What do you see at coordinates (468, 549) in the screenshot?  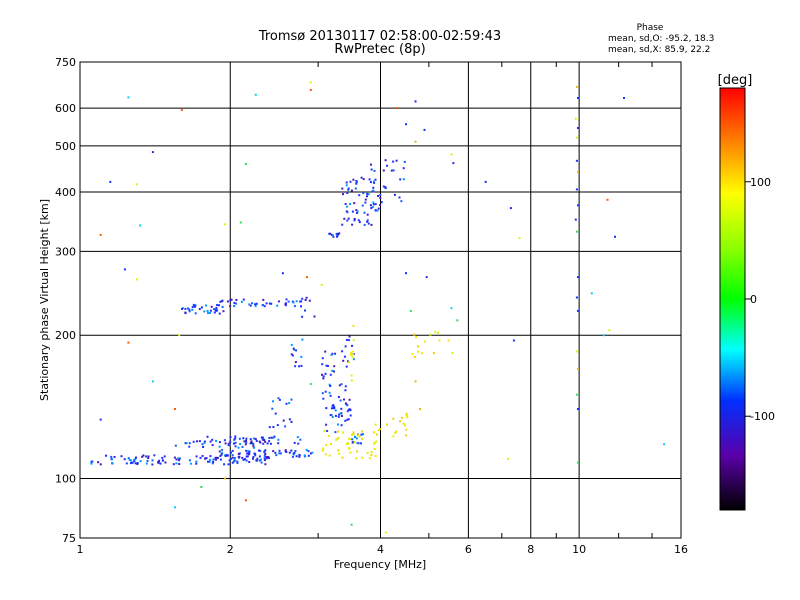 I see `x-tick-label: 6` at bounding box center [468, 549].